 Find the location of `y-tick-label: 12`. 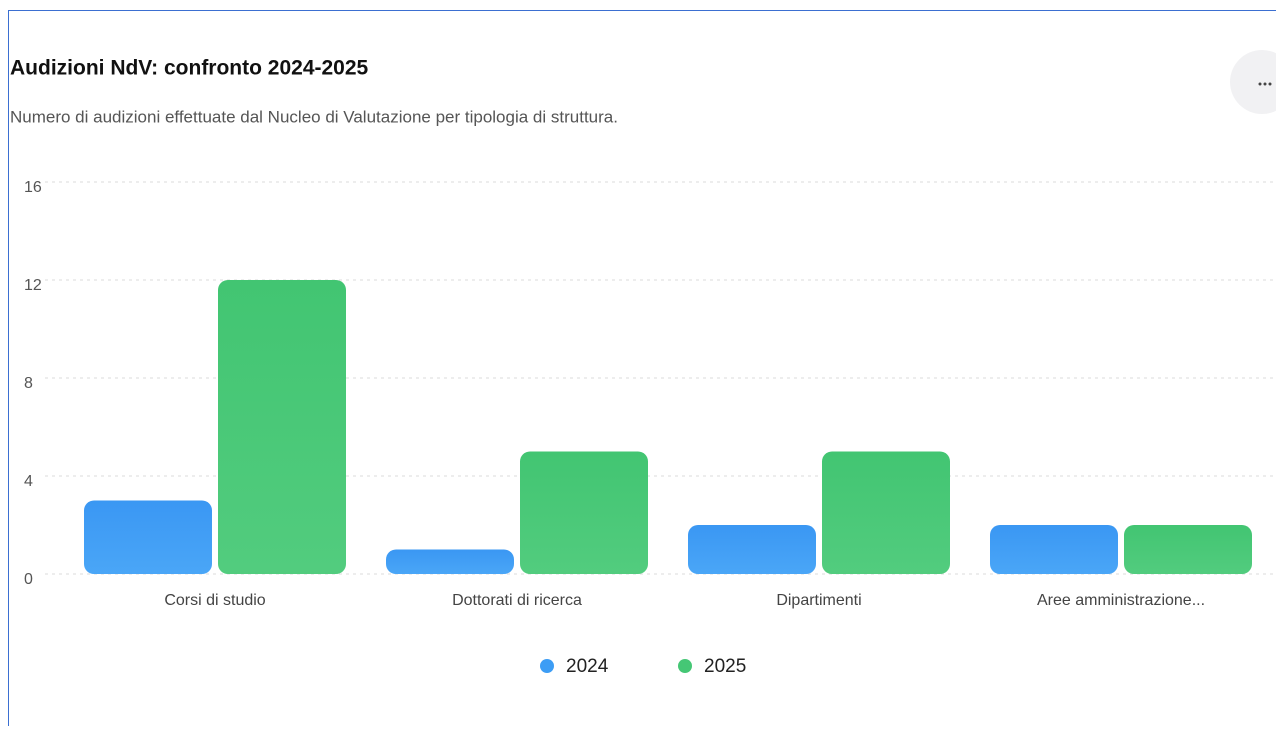

y-tick-label: 12 is located at coordinates (33, 285).